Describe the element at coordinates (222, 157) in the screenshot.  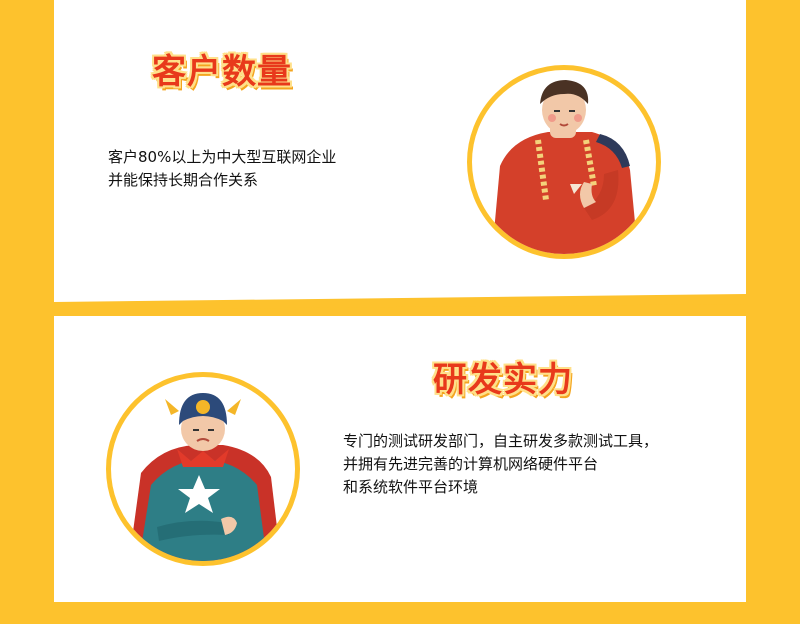
I see `customers-line: 客户80%以上为中大型互联网企业` at that location.